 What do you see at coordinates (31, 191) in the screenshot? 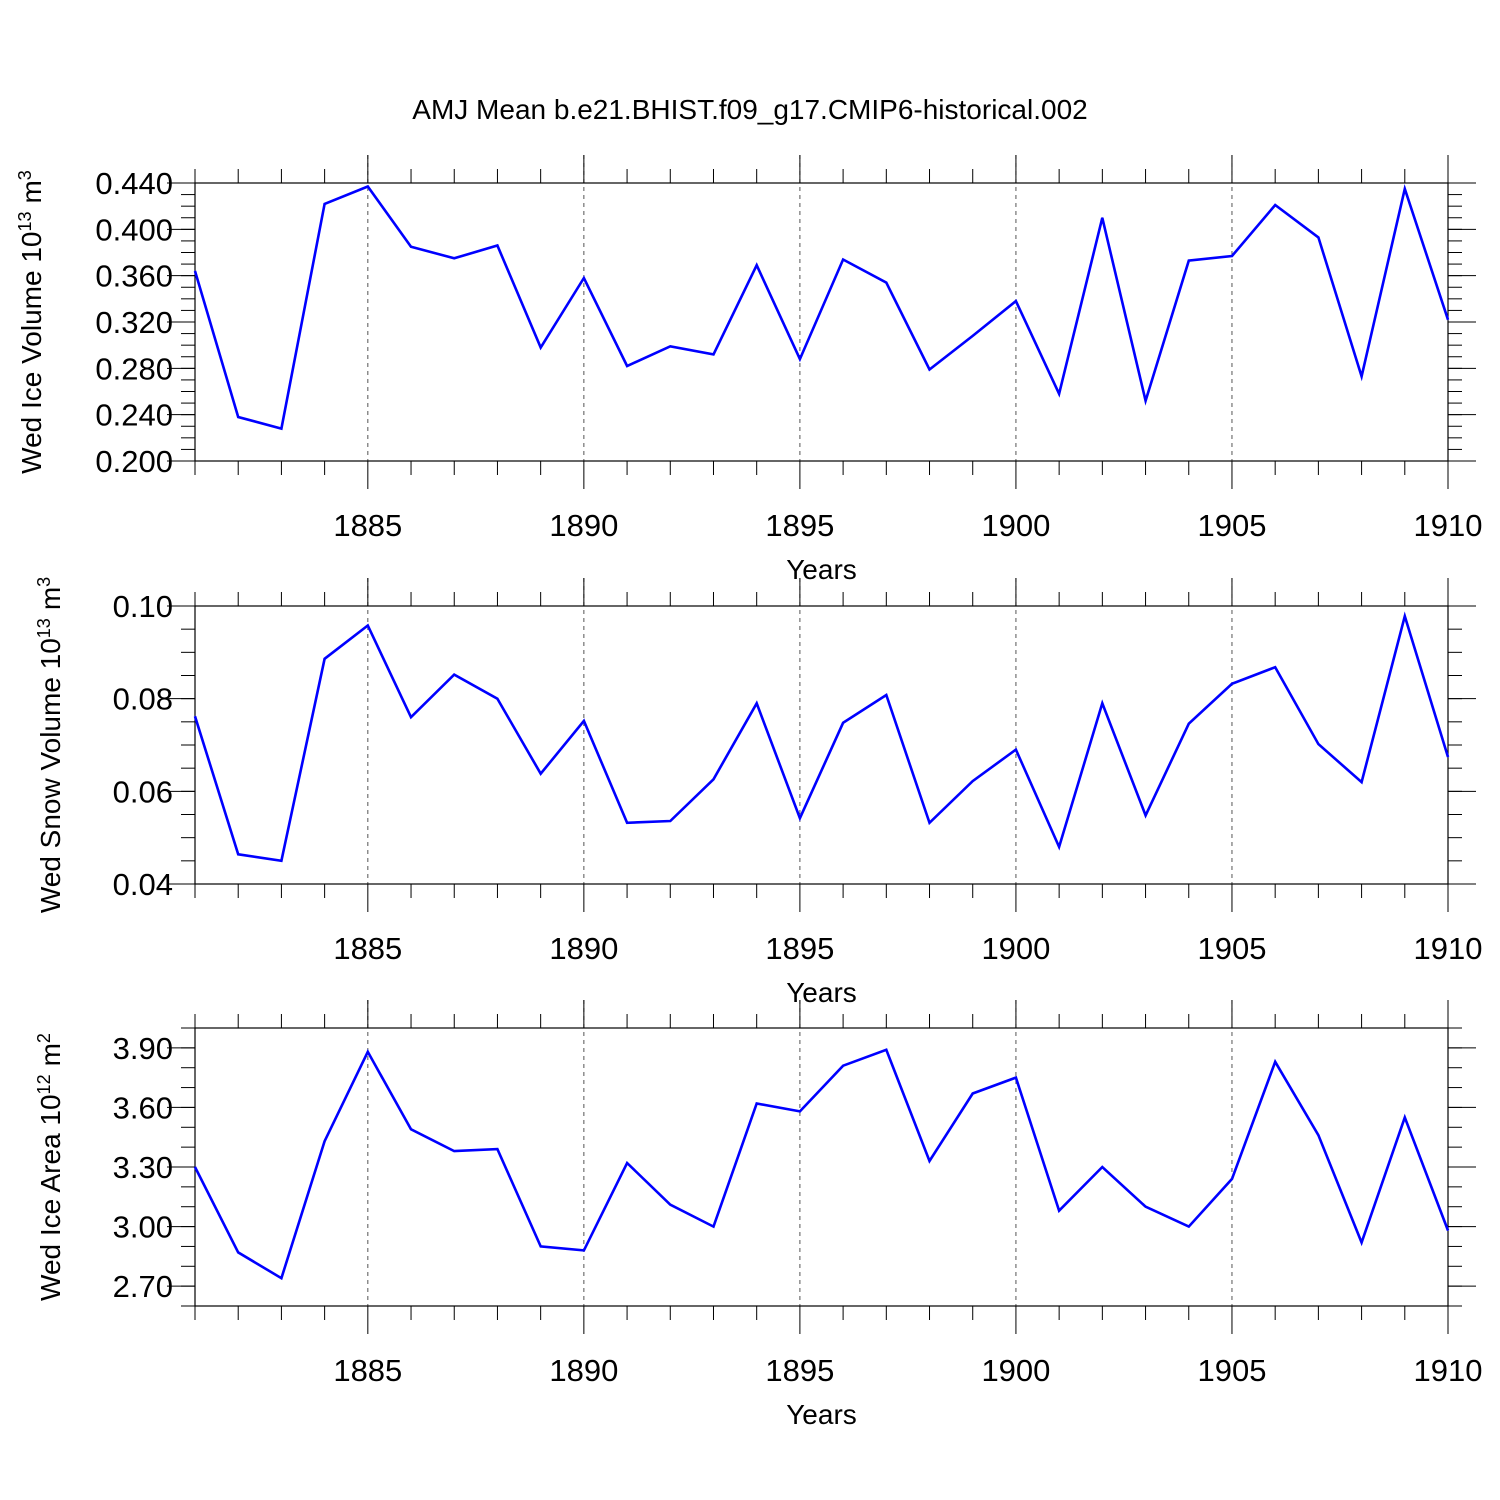
I see `y-axis-label-ylabel-unit: m` at bounding box center [31, 191].